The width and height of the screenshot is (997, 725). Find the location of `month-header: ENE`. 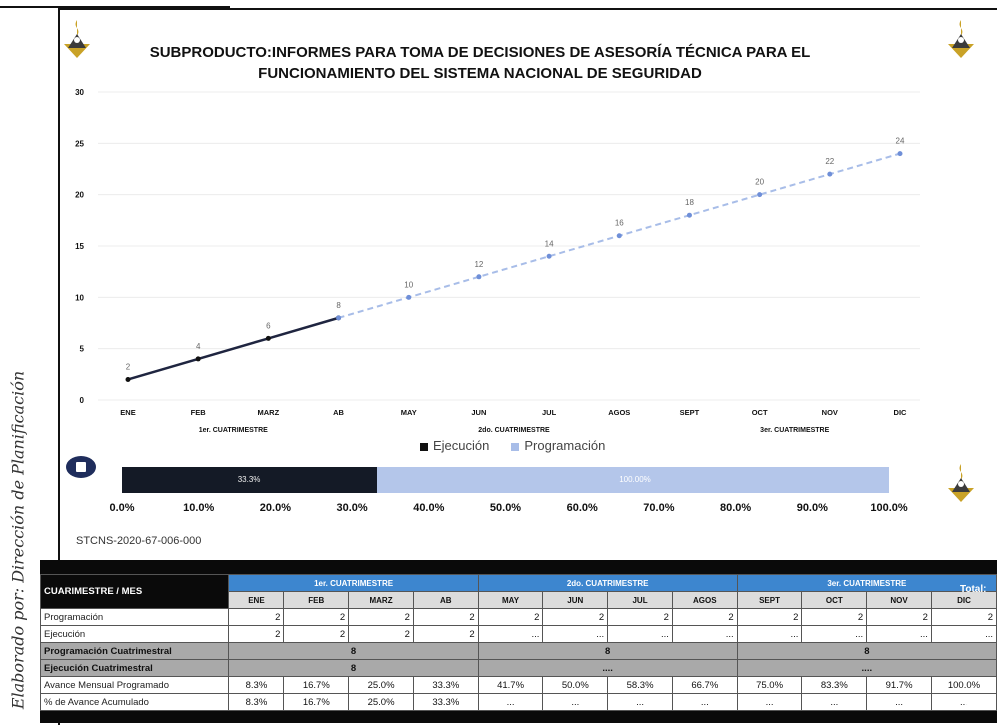

month-header: ENE is located at coordinates (256, 600).